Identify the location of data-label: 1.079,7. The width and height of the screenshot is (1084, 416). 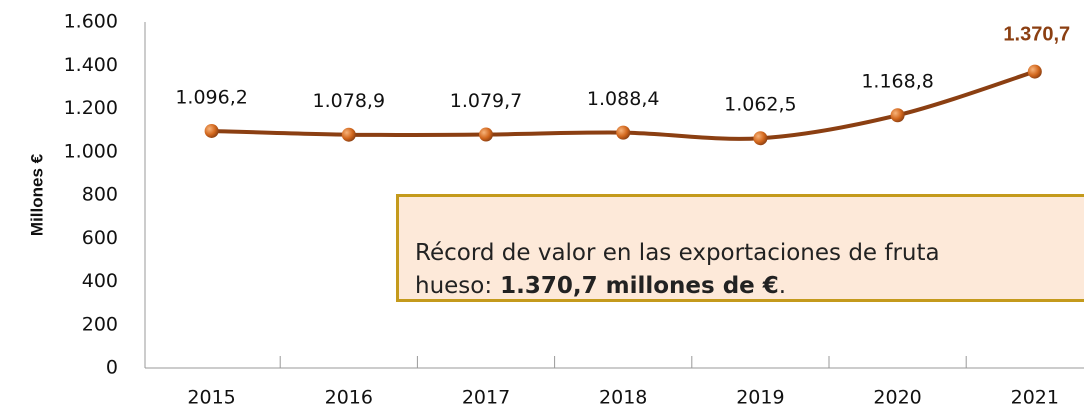
(486, 101).